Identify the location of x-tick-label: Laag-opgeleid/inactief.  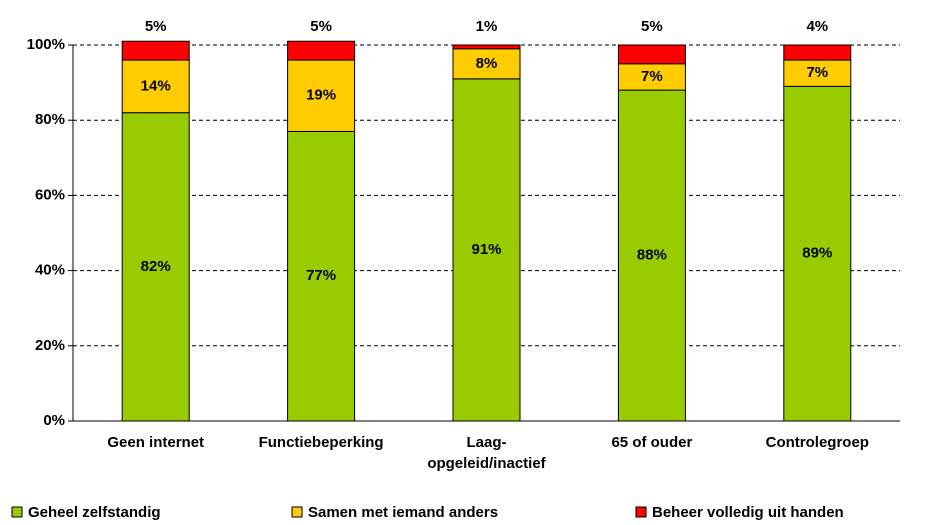
(486, 453).